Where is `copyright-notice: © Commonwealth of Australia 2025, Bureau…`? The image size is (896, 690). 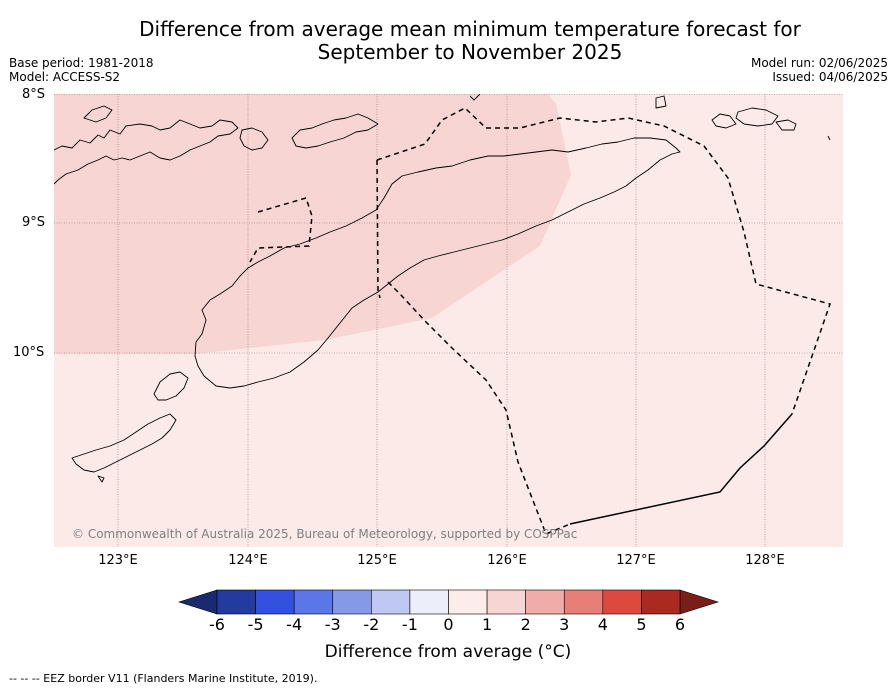 copyright-notice: © Commonwealth of Australia 2025, Bureau… is located at coordinates (325, 534).